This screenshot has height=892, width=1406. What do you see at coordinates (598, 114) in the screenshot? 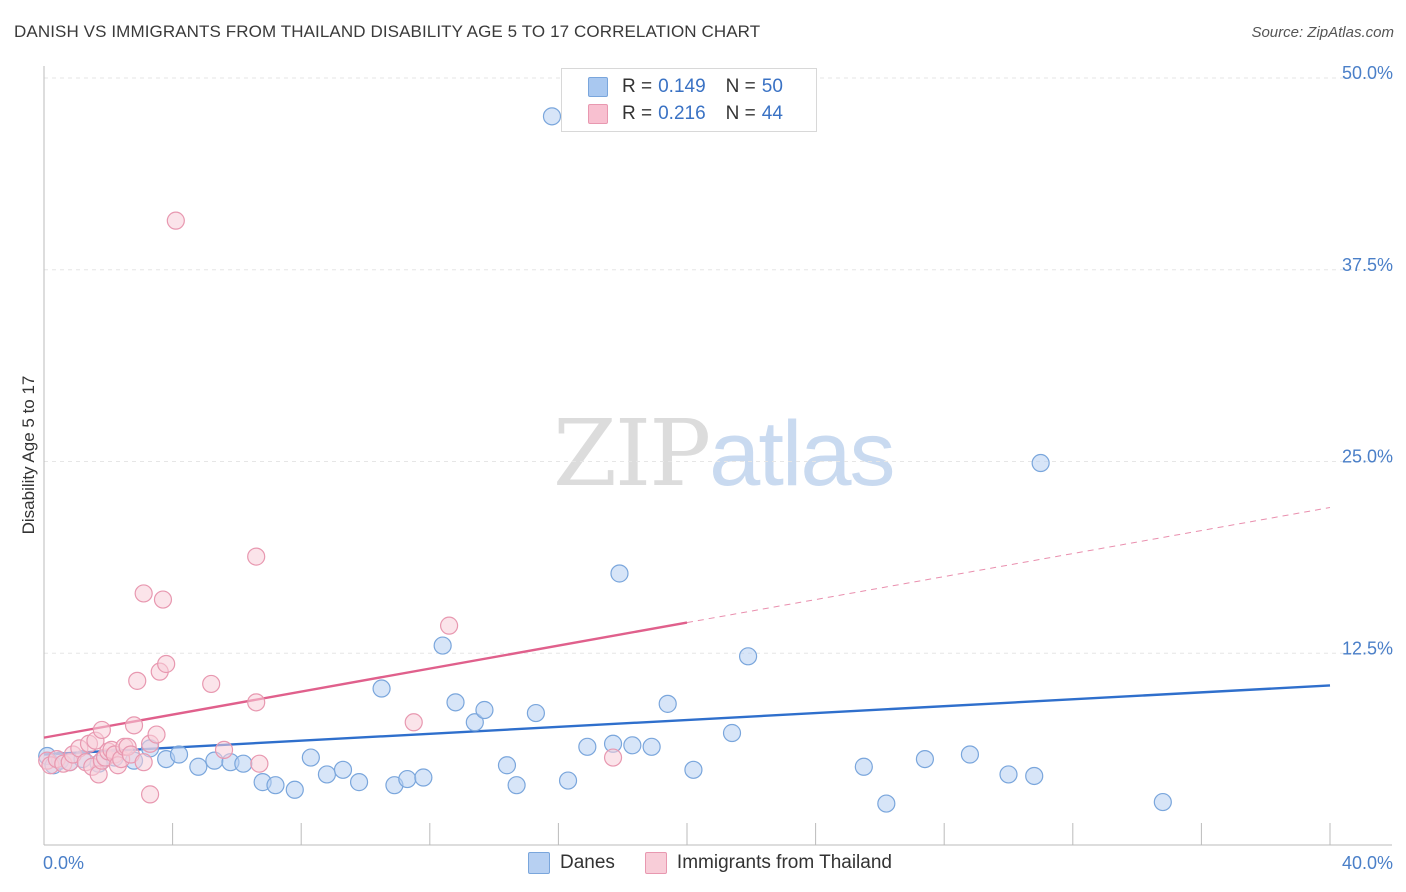
I see `thailand-swatch` at bounding box center [598, 114].